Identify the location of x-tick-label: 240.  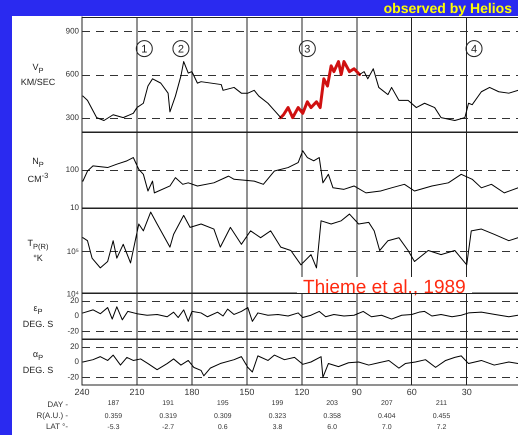
(82, 391).